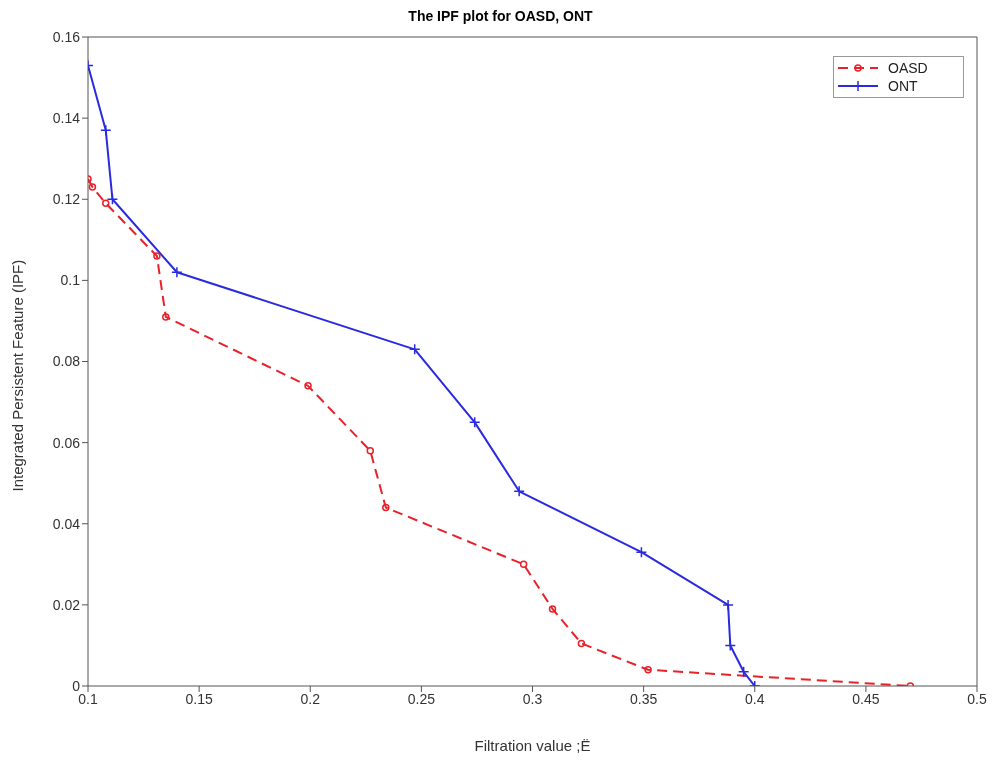 The width and height of the screenshot is (1001, 764). I want to click on y-axis-title: Integrated Persistent Feature (IPF), so click(18, 375).